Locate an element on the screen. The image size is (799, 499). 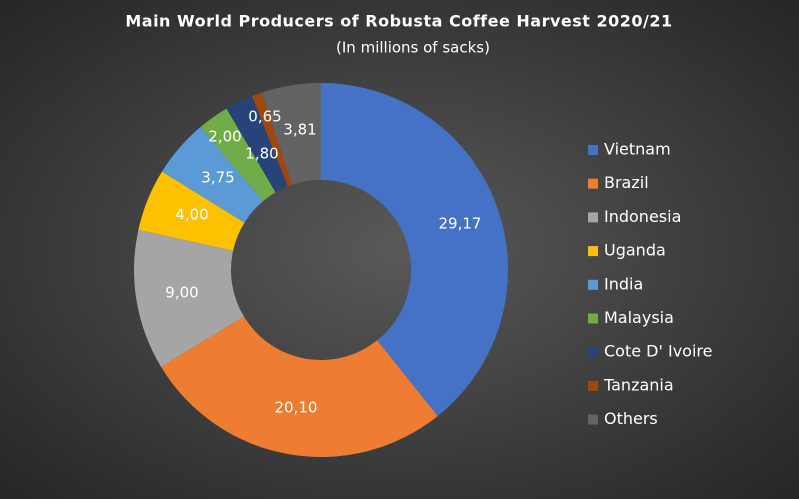
data-label: 4,00 is located at coordinates (191, 215).